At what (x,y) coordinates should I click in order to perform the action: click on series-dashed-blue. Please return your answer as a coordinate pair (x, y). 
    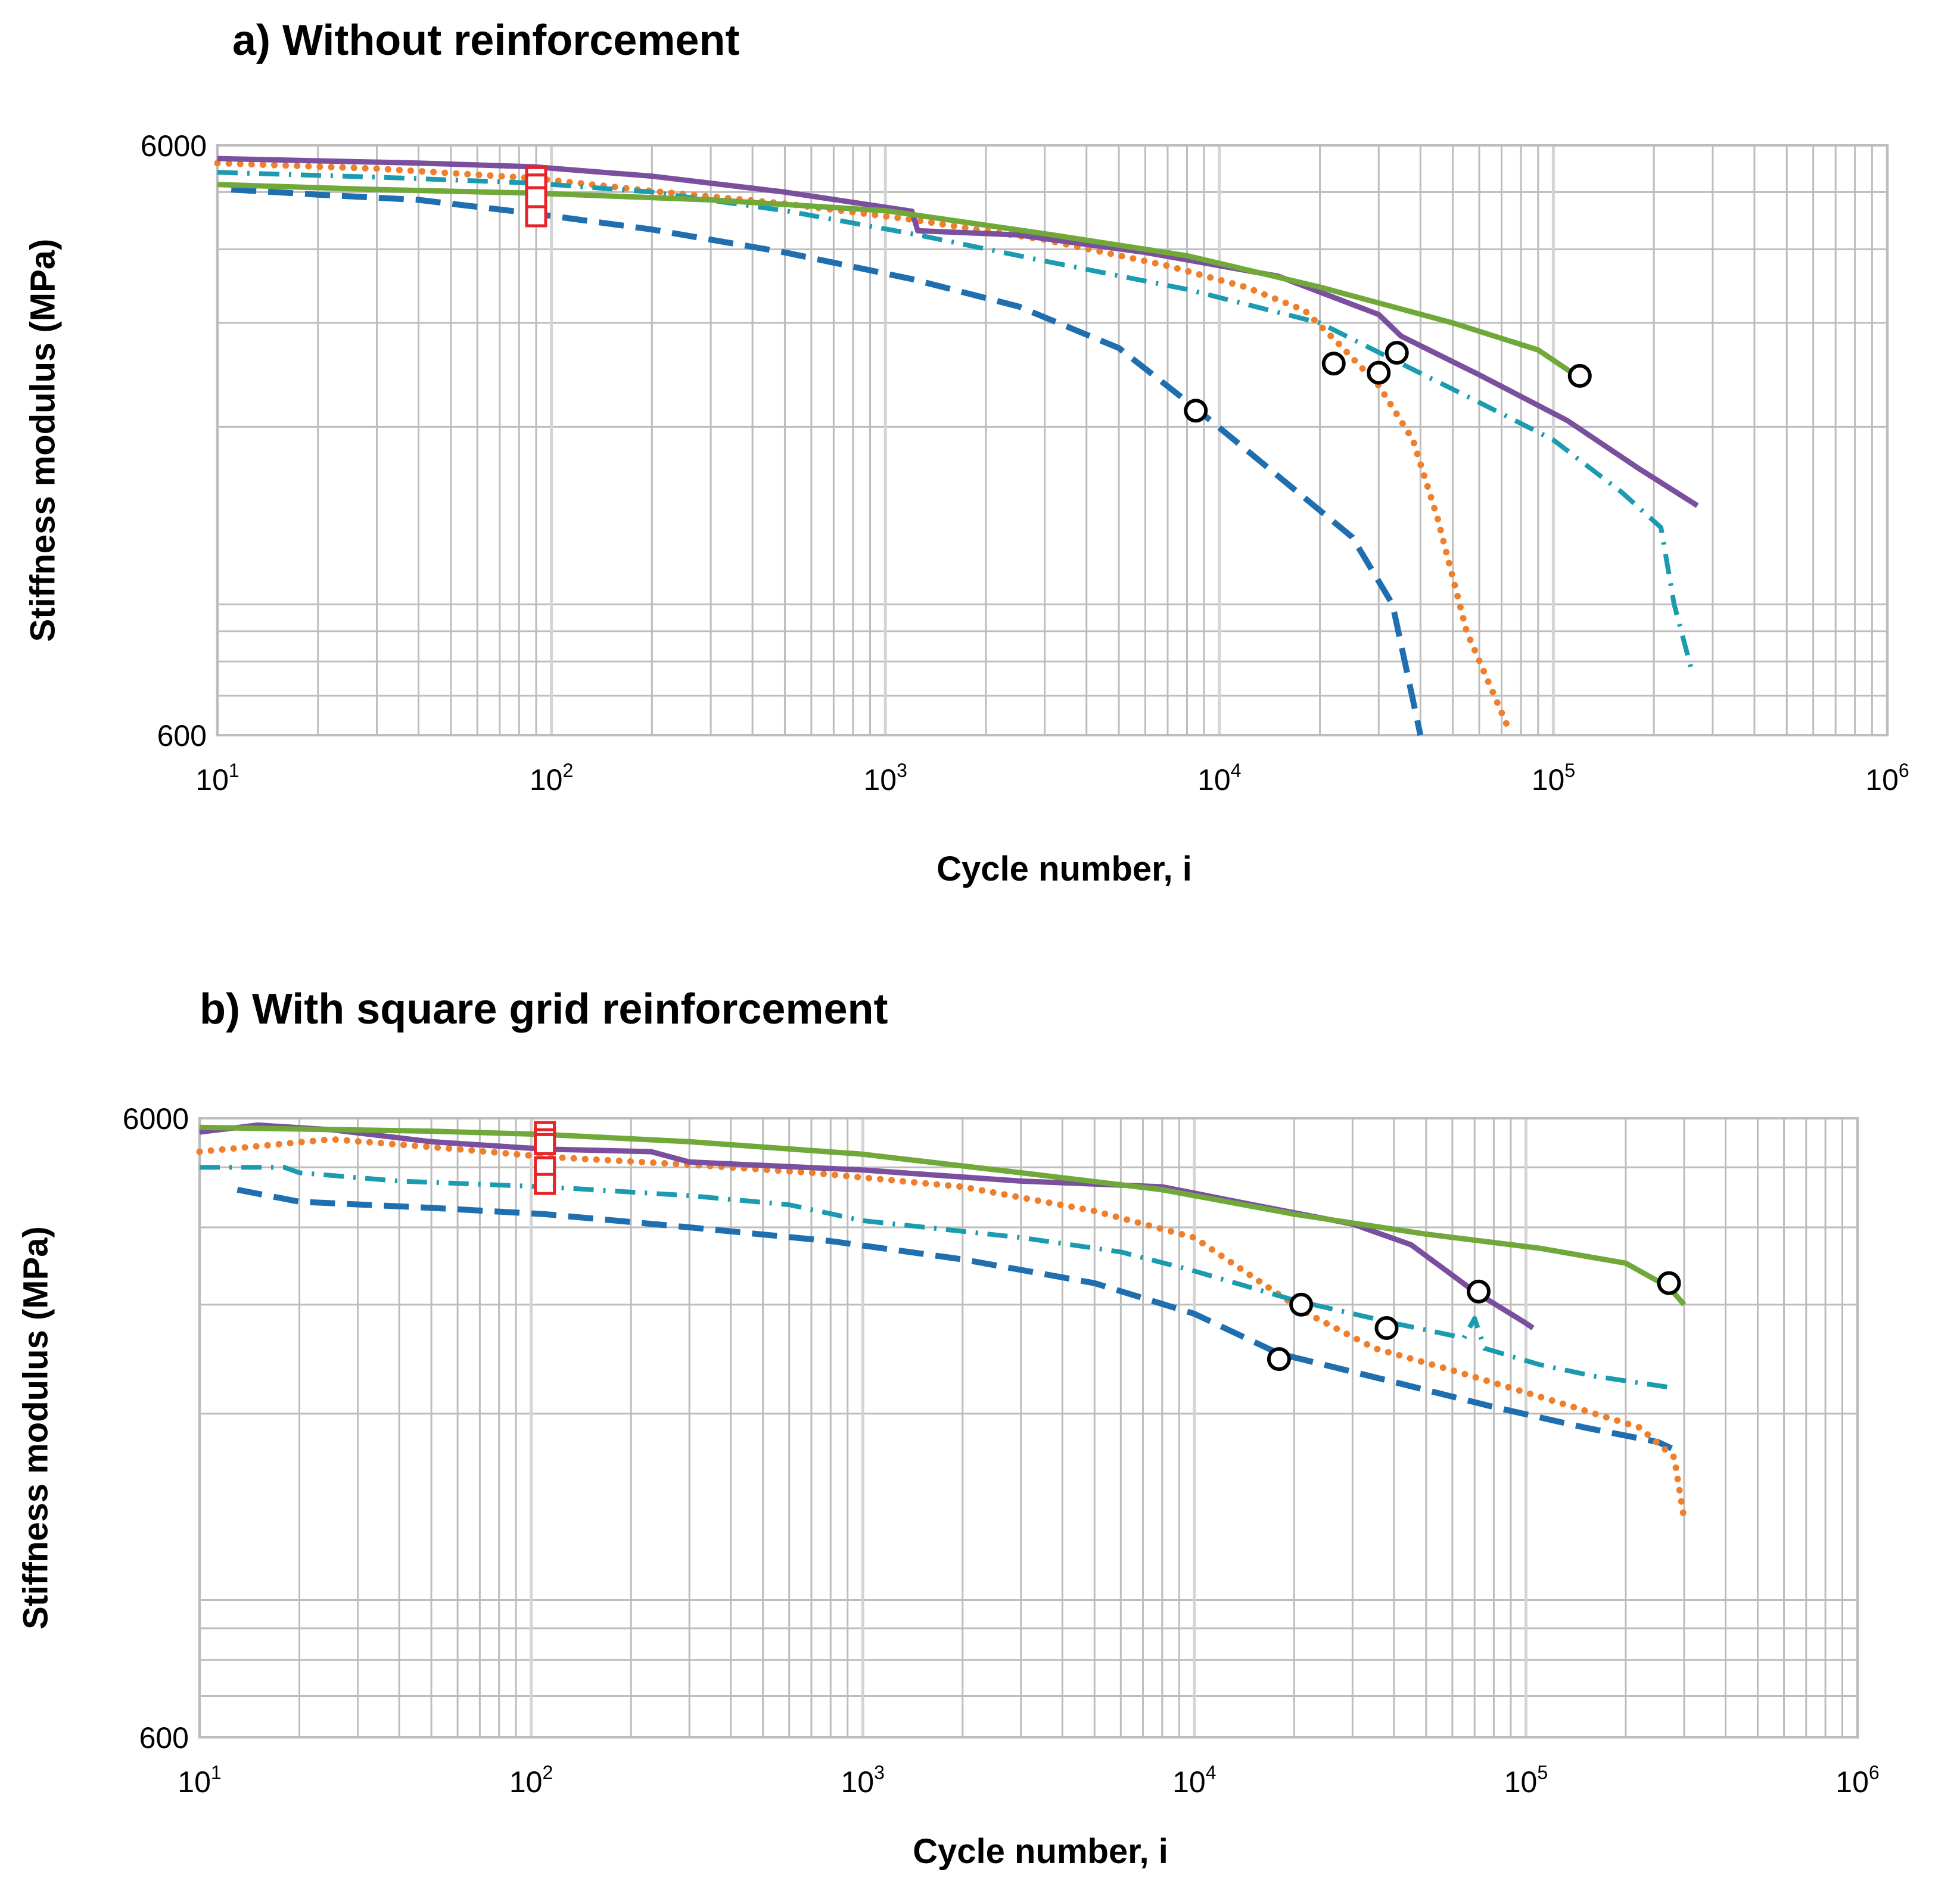
    Looking at the image, I should click on (956, 1319).